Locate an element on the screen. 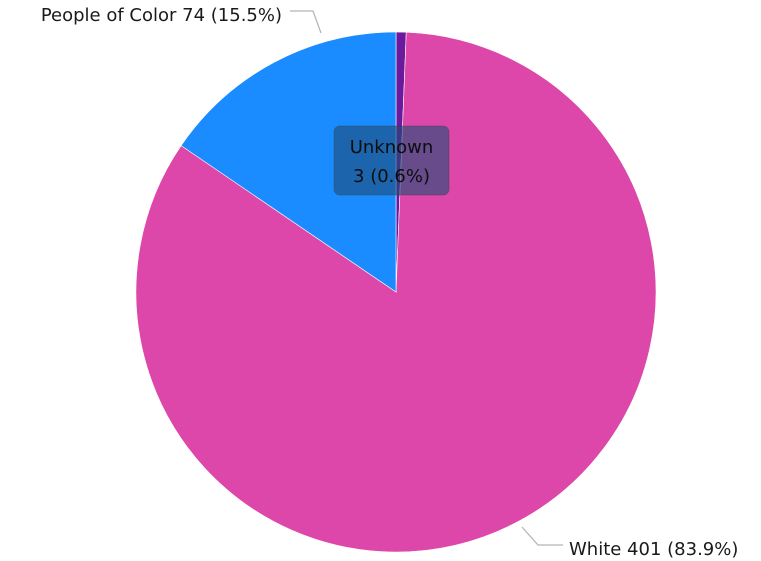  white-slice-label: White 401 (83.9%) is located at coordinates (653, 549).